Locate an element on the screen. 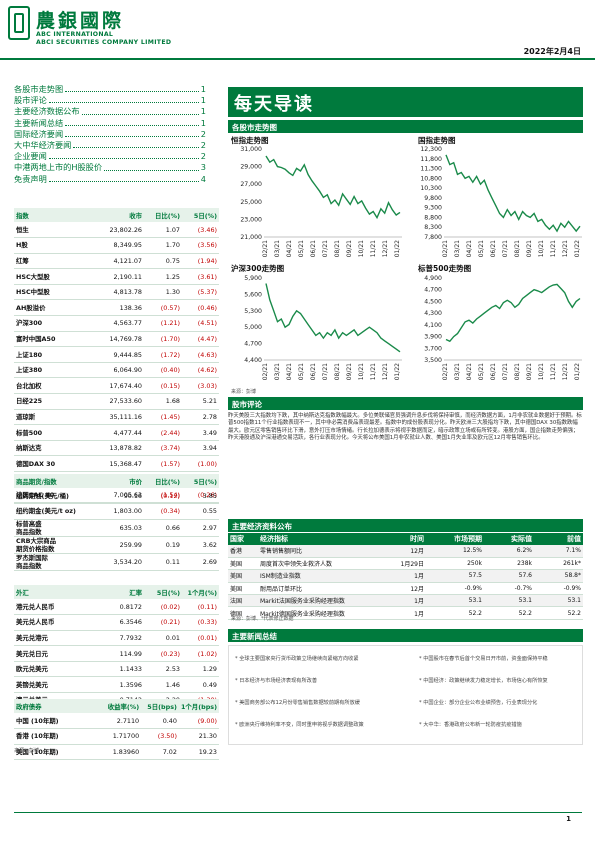 Image resolution: width=595 pixels, height=842 pixels. table-row: HSC中型股 4,813.78 1.30 (5.37) is located at coordinates (116, 292).